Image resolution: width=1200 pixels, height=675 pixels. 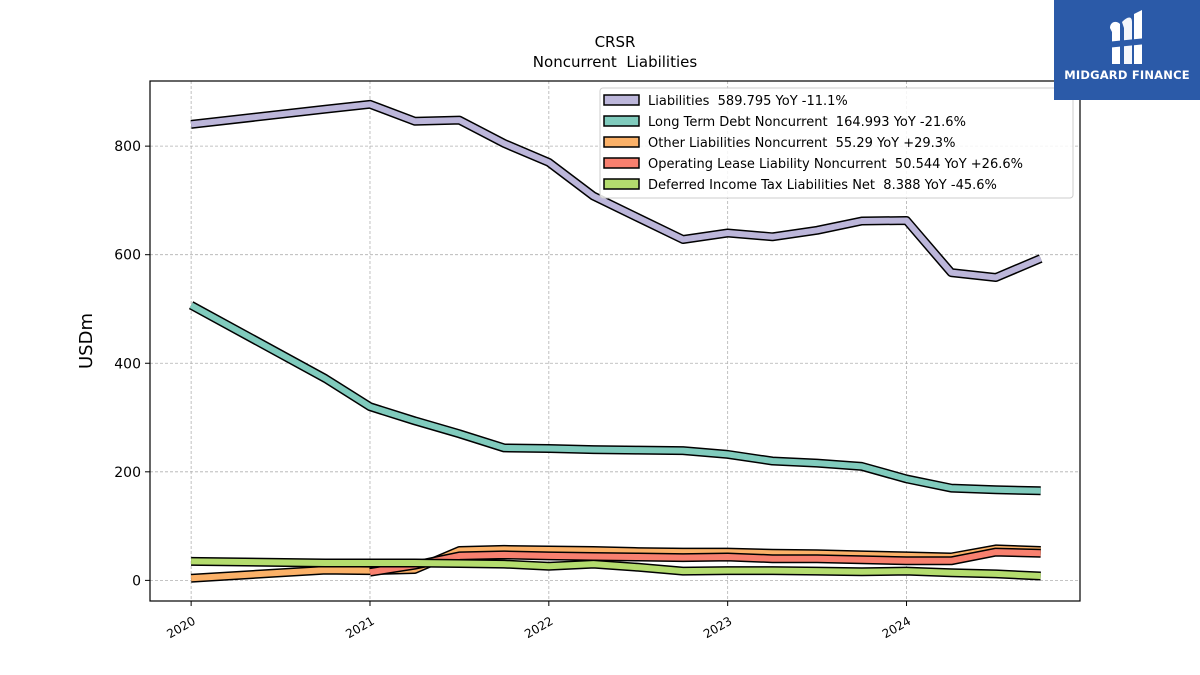 I want to click on legend-swatch-deferred_tax, so click(x=621, y=184).